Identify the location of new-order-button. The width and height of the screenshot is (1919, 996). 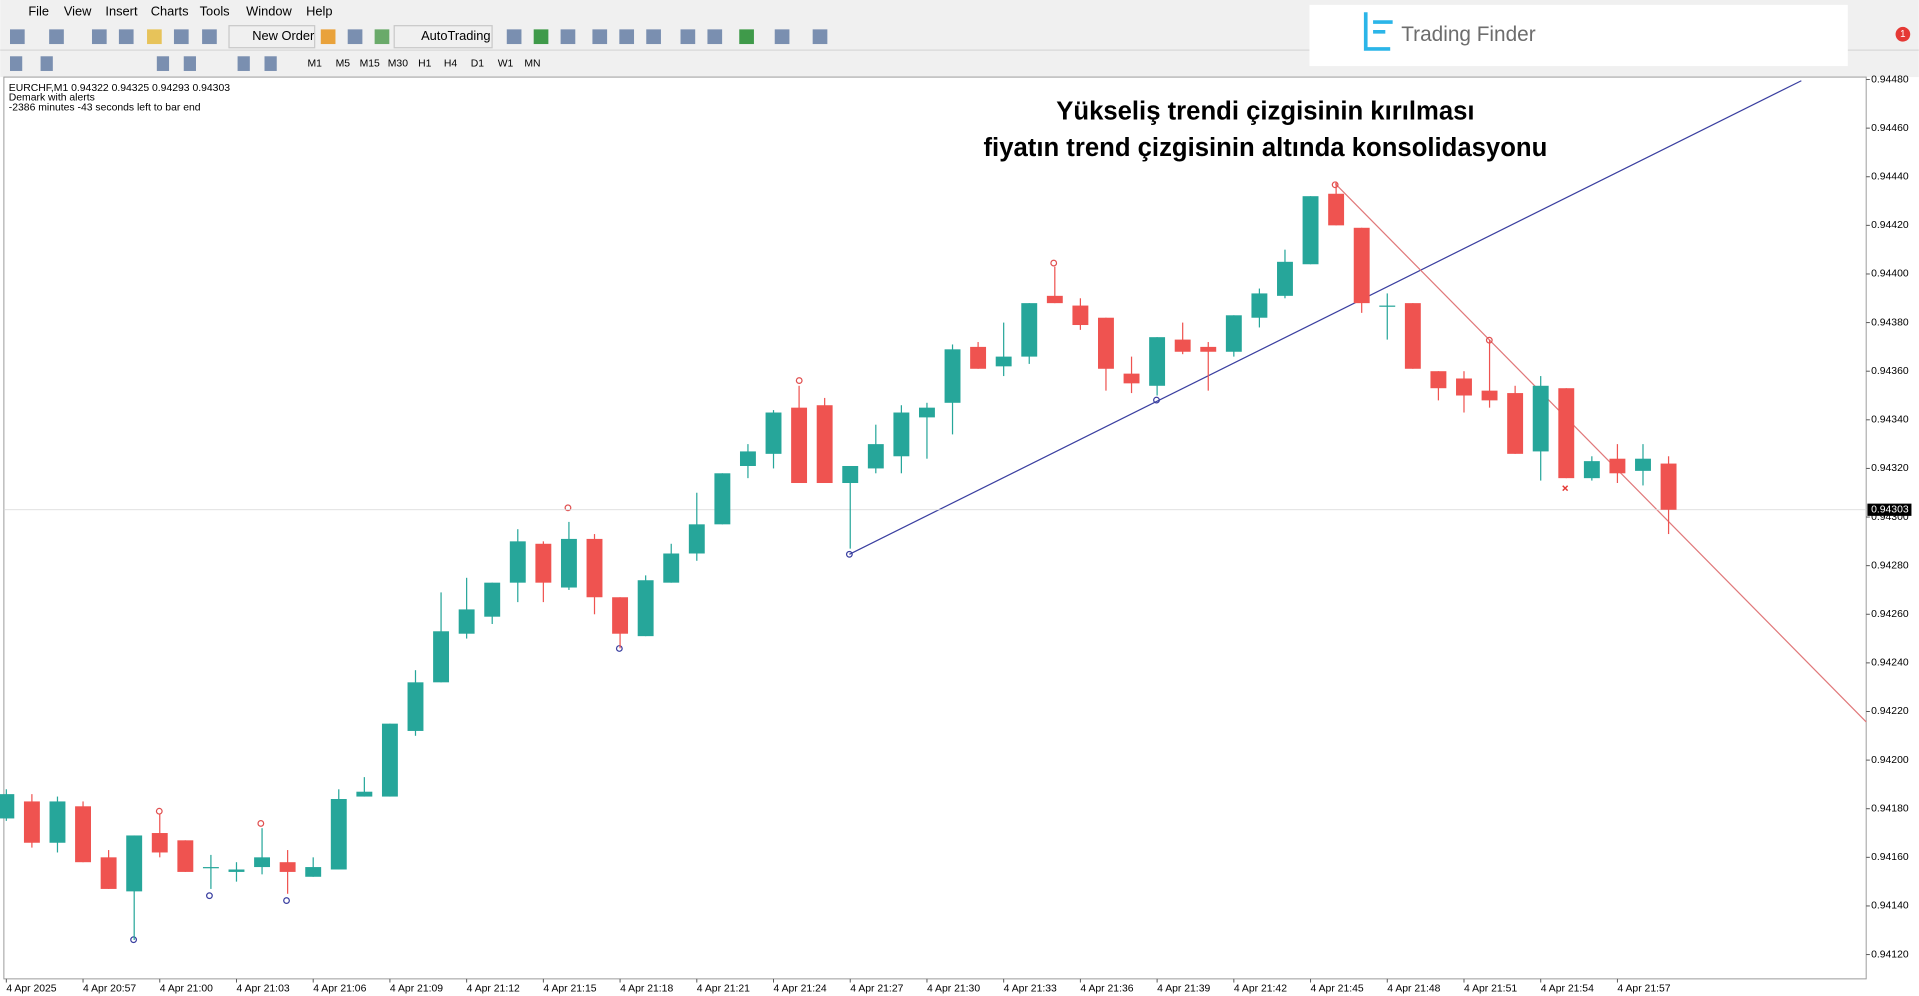
(272, 37).